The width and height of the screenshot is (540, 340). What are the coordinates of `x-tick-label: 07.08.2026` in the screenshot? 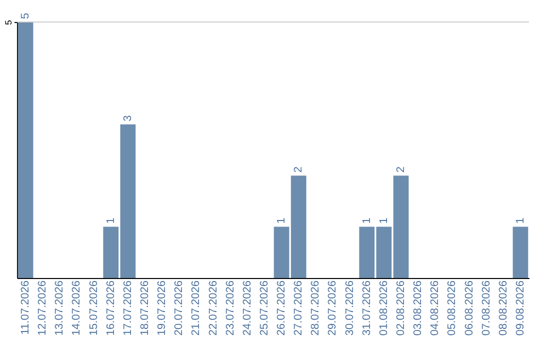 It's located at (486, 308).